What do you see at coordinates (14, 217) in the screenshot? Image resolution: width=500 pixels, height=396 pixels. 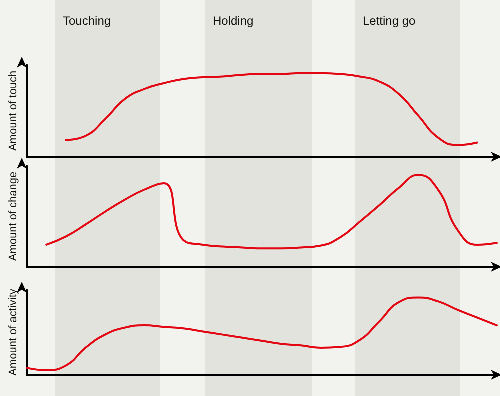 I see `y-axis-title: Amount of change` at bounding box center [14, 217].